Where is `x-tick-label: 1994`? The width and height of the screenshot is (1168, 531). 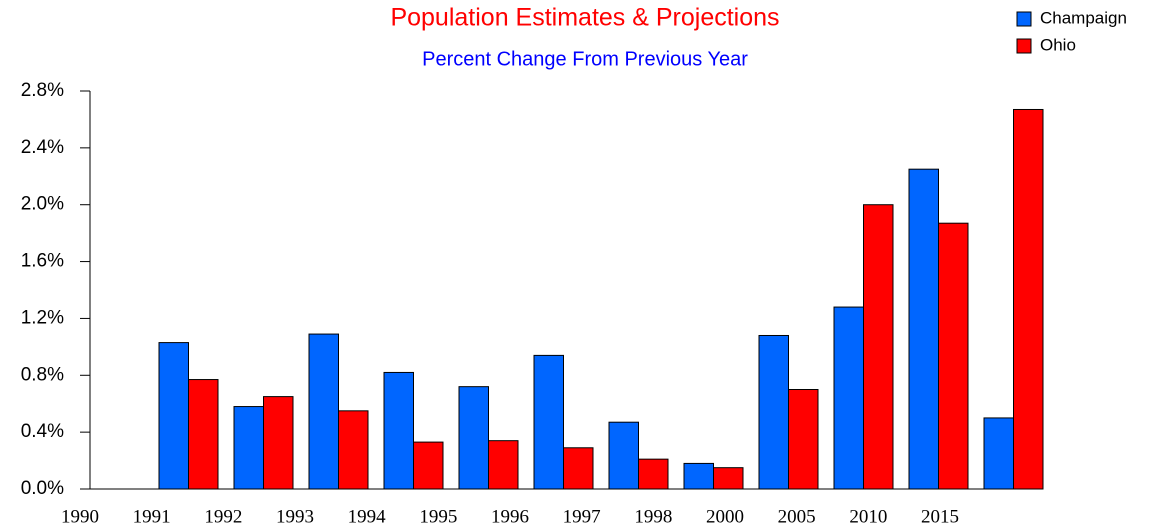 x-tick-label: 1994 is located at coordinates (367, 516).